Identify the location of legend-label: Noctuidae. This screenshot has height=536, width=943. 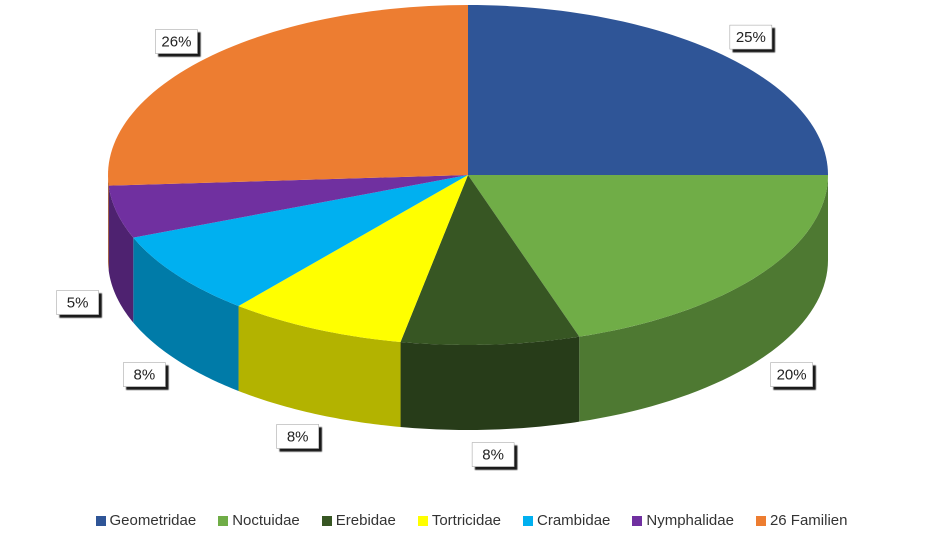
(266, 520).